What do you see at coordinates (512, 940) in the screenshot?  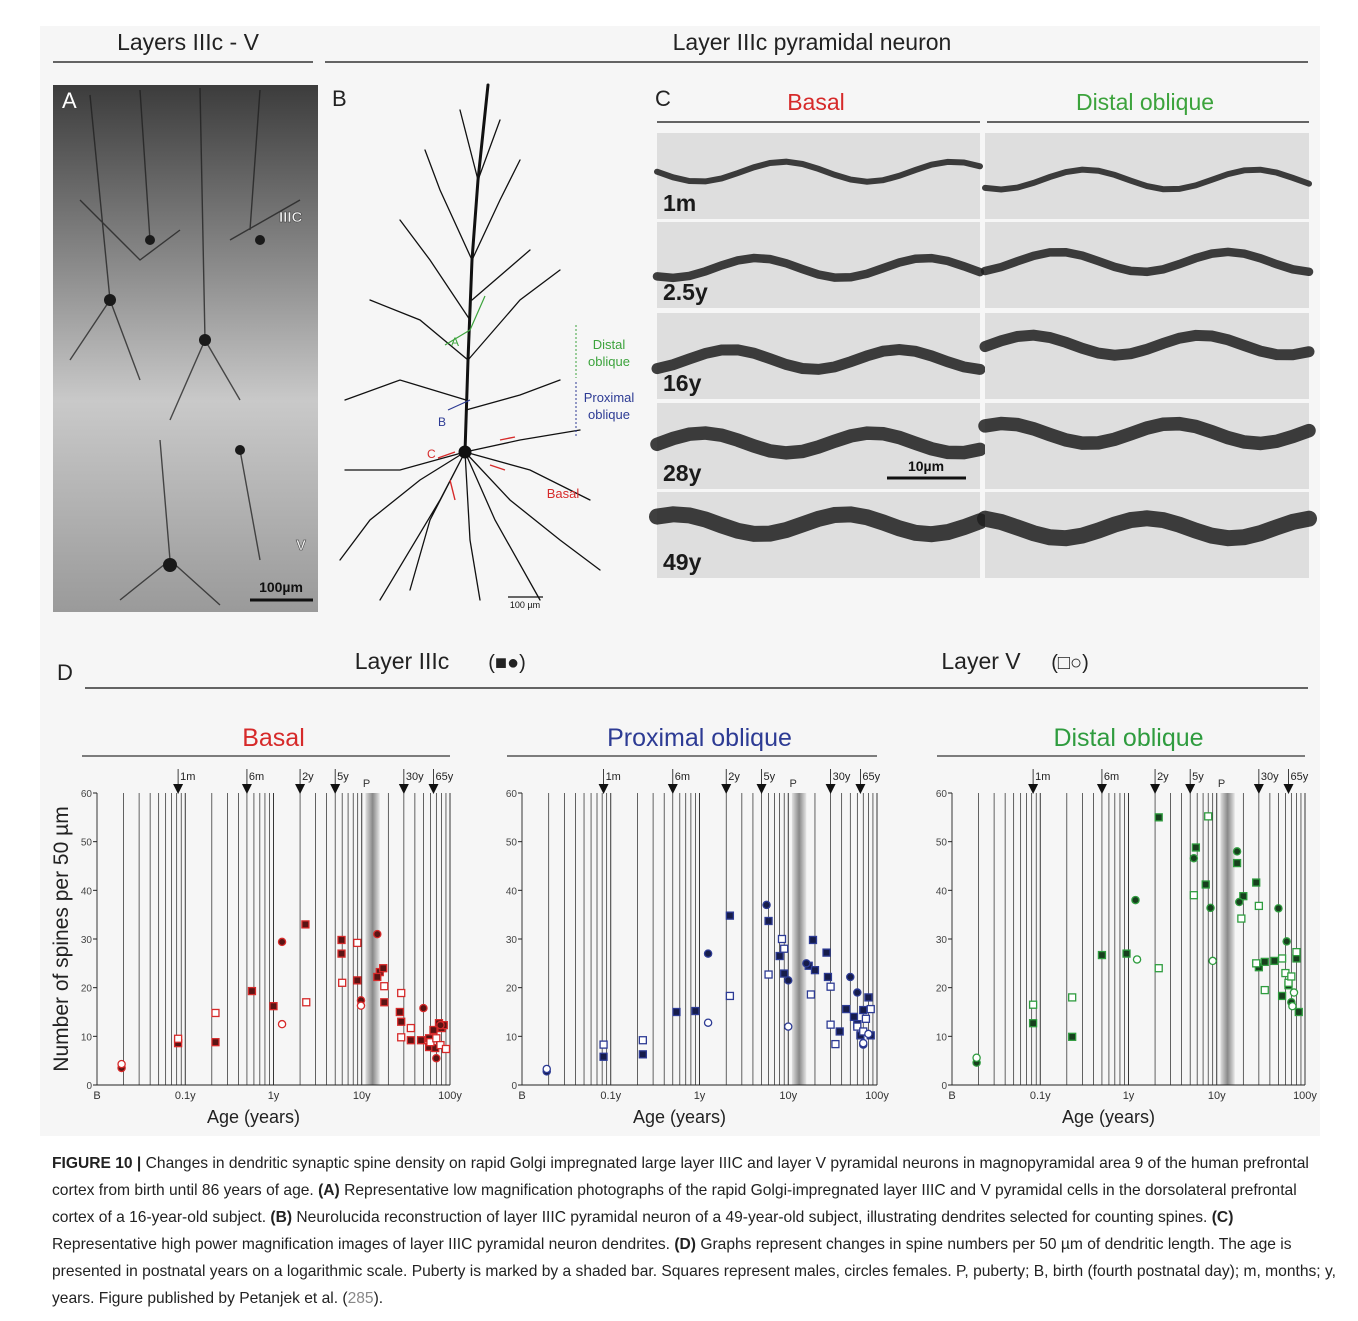 I see `y-tick-label: 30` at bounding box center [512, 940].